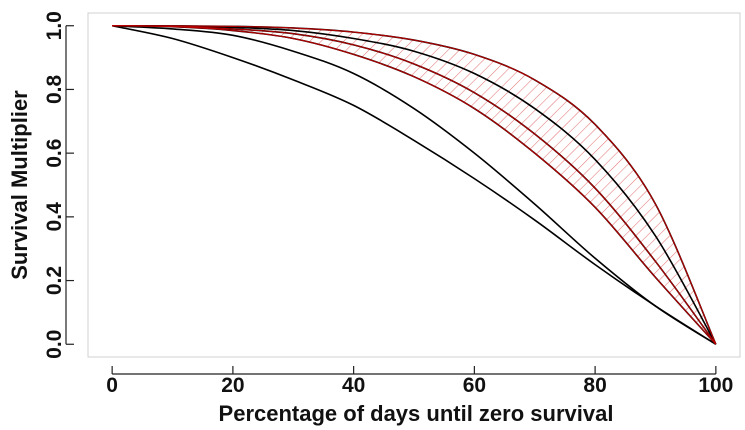 This screenshot has width=745, height=430. I want to click on y-tick-label: 0.0, so click(54, 344).